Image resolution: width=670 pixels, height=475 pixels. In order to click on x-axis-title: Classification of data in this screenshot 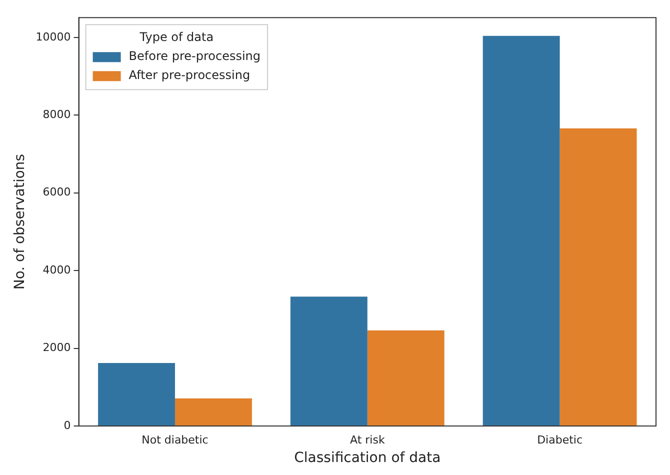, I will do `click(367, 458)`.